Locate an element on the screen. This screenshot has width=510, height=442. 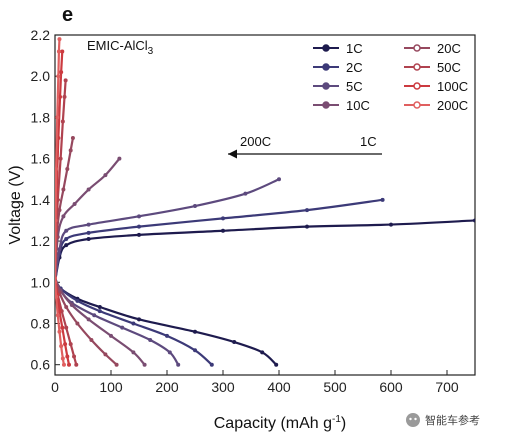
discharge-curve-1C is located at coordinates (166, 321).